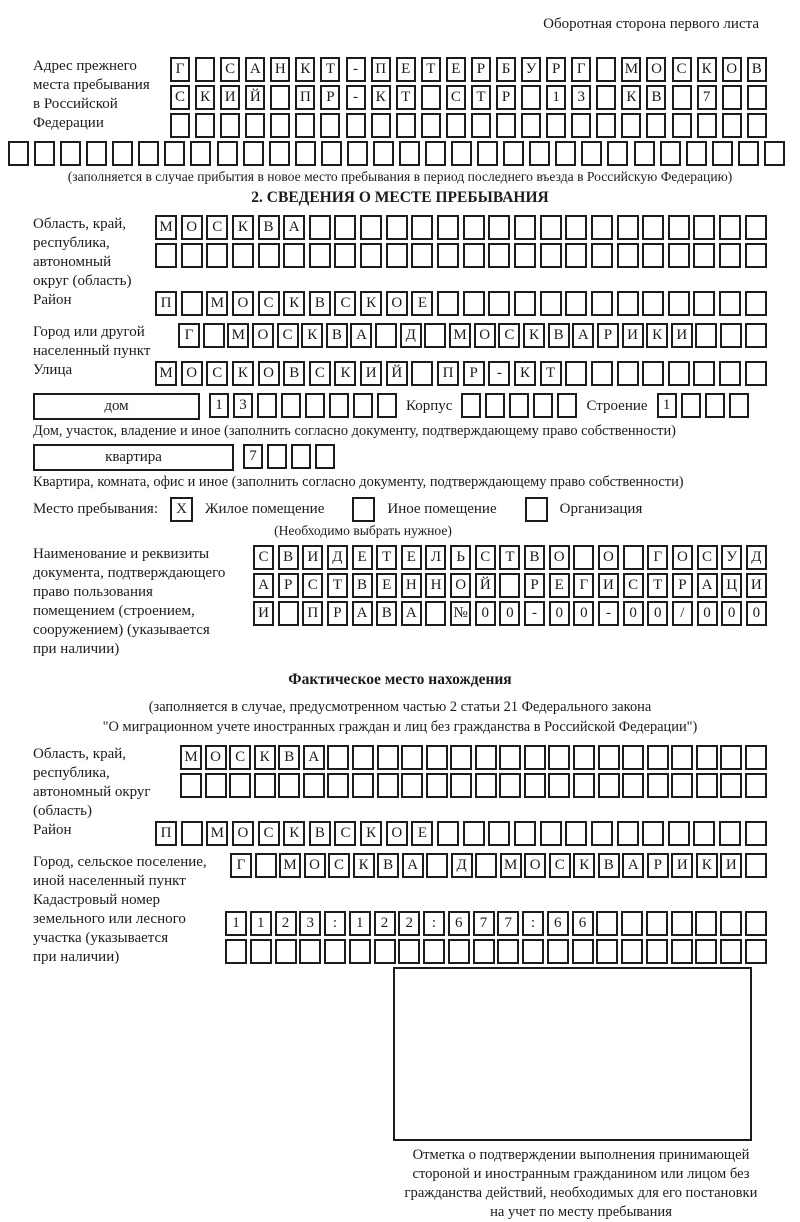 The image size is (800, 1222). Describe the element at coordinates (436, 585) in the screenshot. I see `char-cell: Н` at that location.